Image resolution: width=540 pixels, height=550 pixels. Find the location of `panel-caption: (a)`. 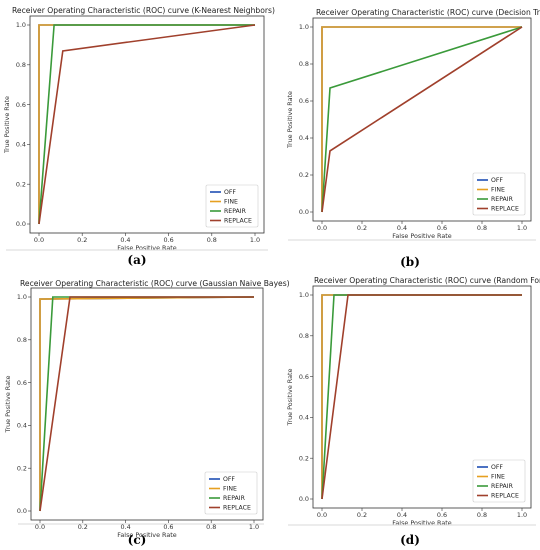

panel-caption: (a) is located at coordinates (136, 260).